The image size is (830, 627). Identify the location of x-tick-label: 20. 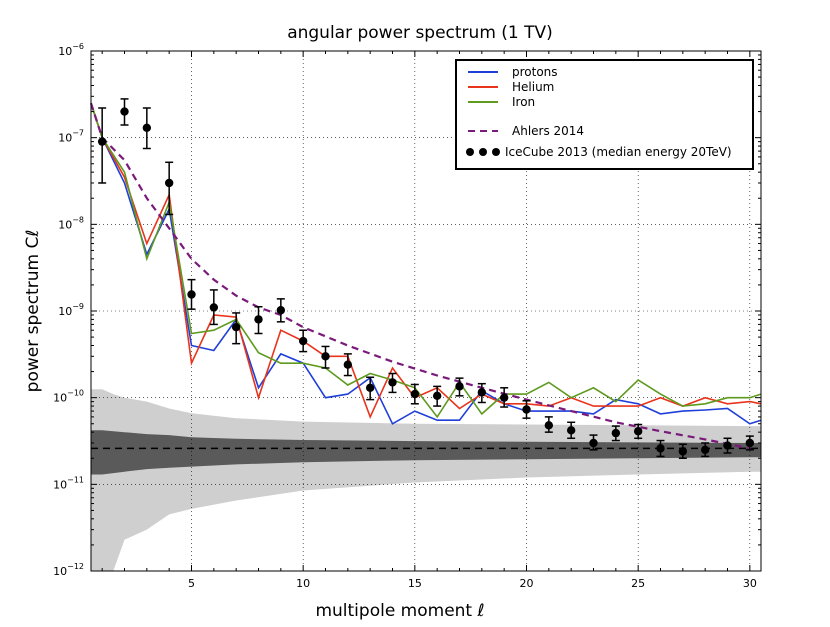
(527, 583).